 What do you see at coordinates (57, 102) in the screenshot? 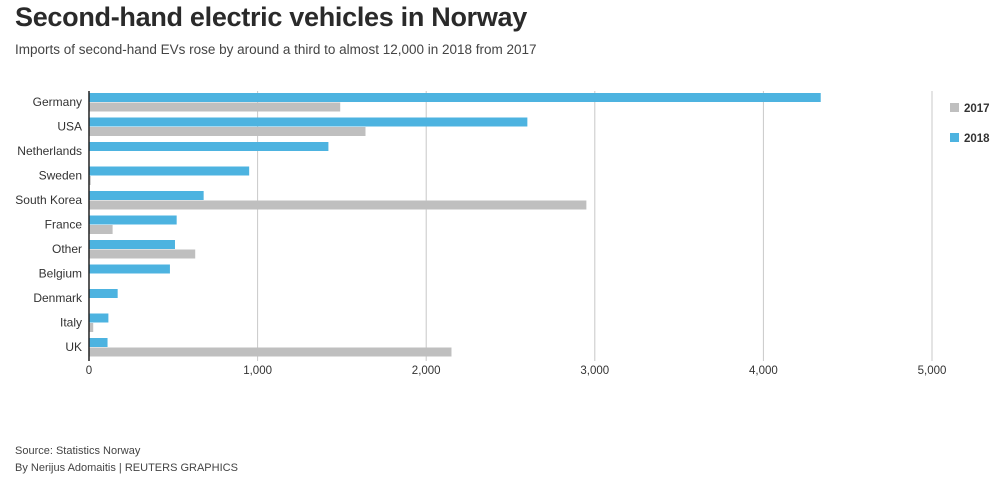
I see `category-label: Germany` at bounding box center [57, 102].